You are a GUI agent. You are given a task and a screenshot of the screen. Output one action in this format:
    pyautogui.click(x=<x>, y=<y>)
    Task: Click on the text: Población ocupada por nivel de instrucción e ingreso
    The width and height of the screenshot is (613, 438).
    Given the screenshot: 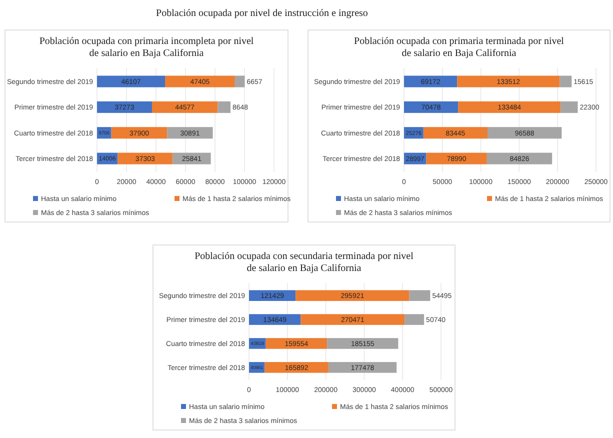 What is the action you would take?
    pyautogui.click(x=262, y=13)
    